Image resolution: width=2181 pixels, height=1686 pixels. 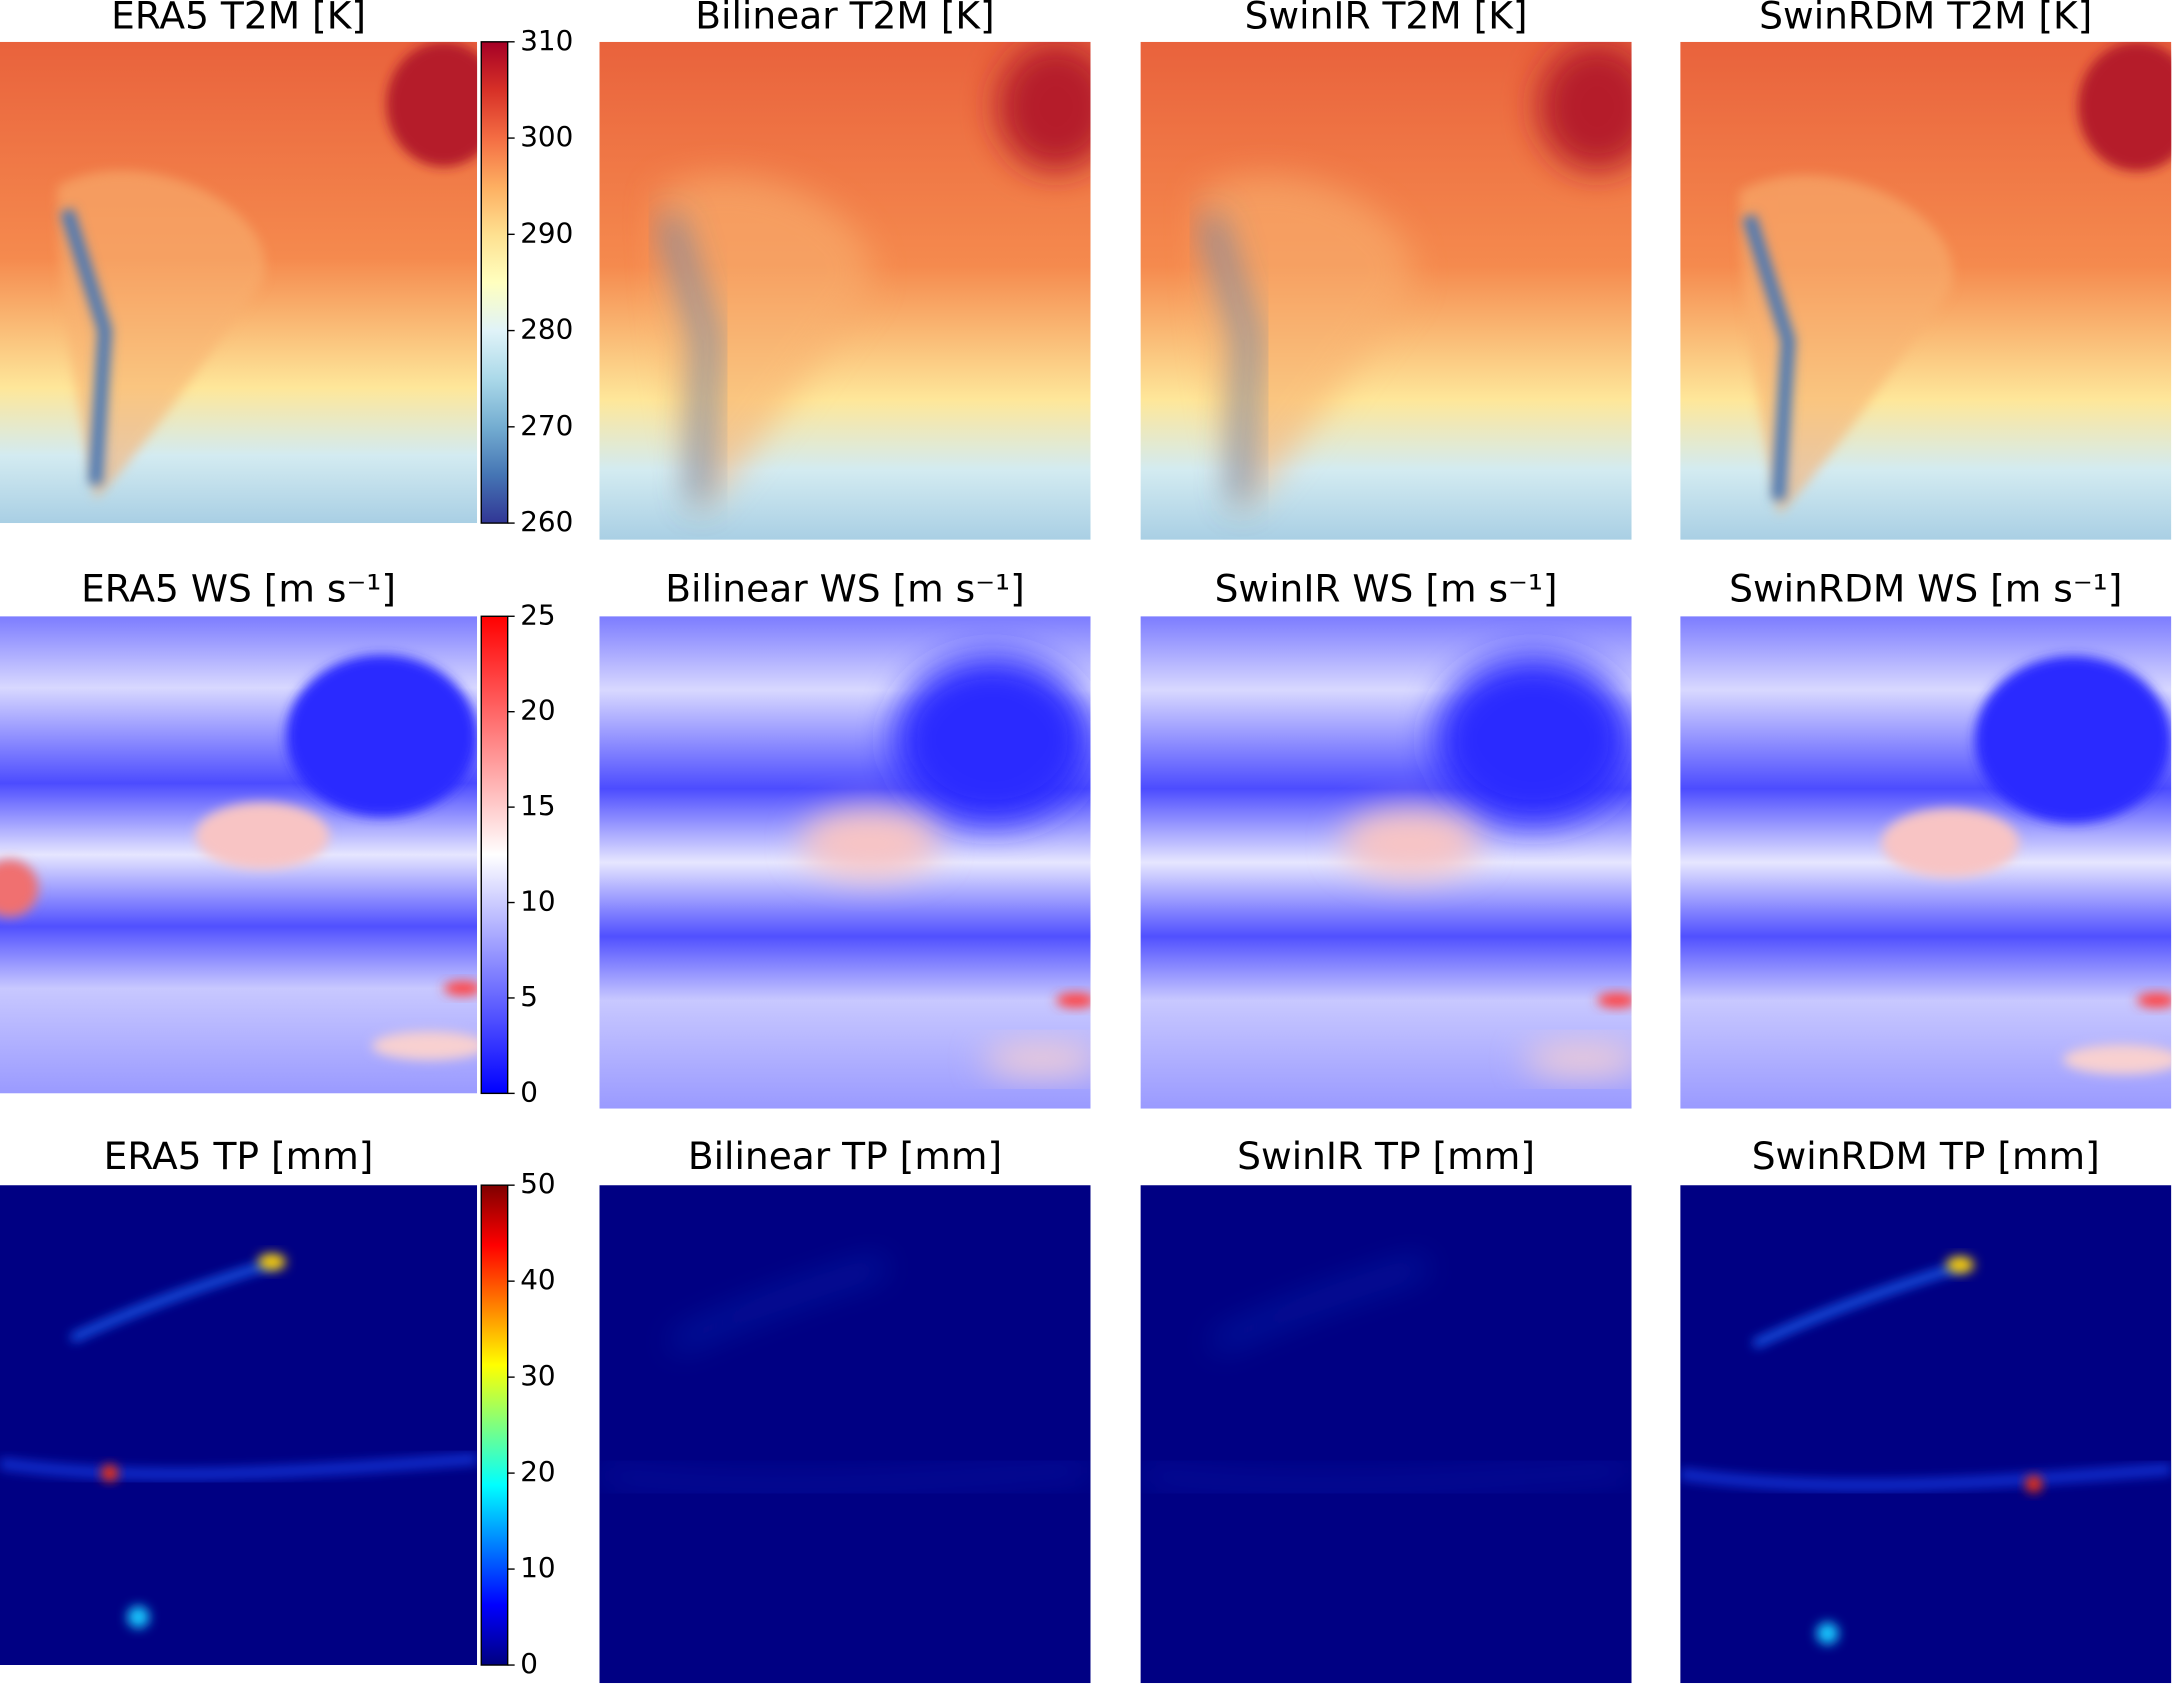 What do you see at coordinates (844, 19) in the screenshot?
I see `panel-title: Bilinear T2M [K]` at bounding box center [844, 19].